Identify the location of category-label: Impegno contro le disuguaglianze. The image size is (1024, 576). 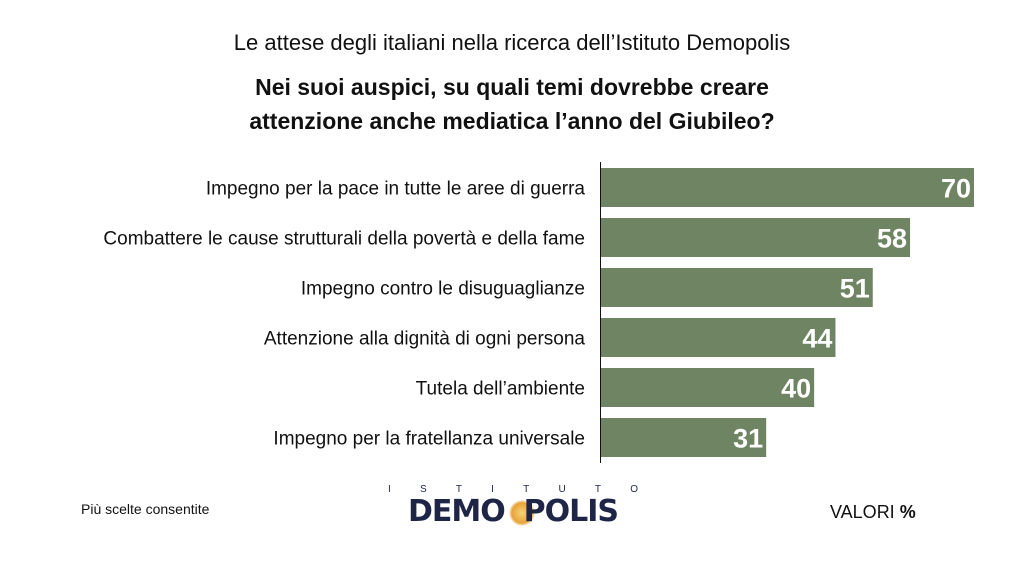
(443, 289).